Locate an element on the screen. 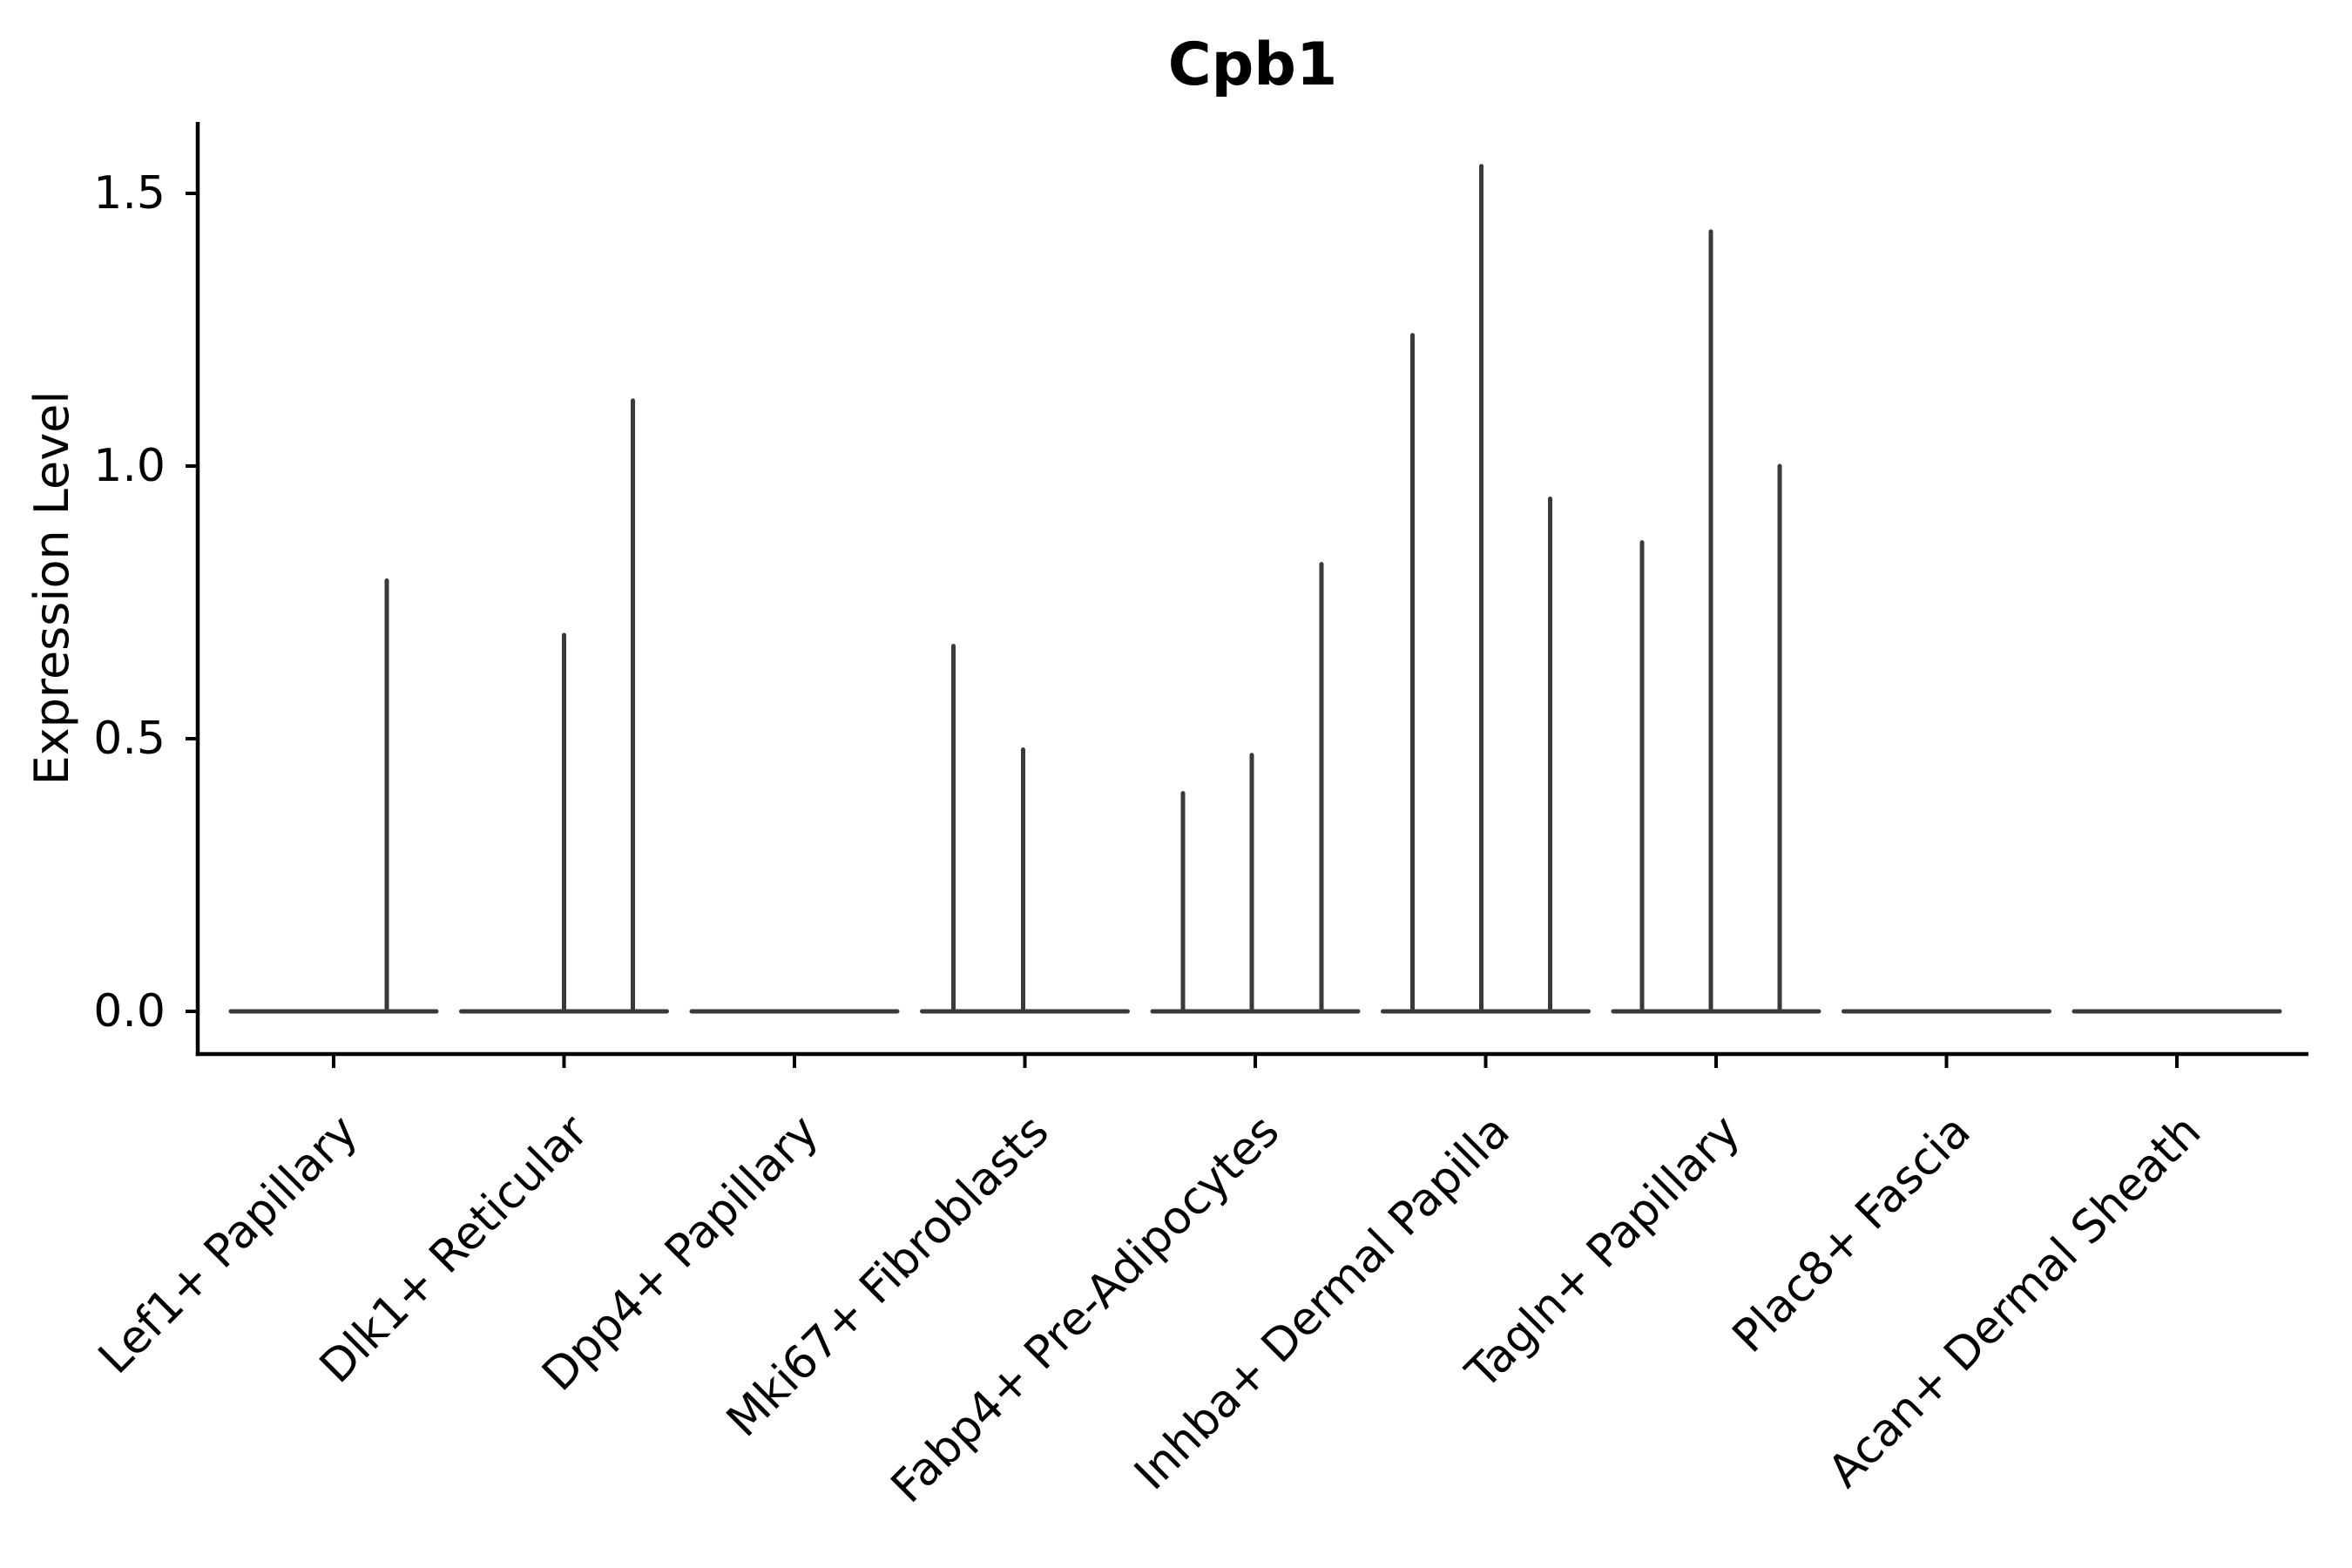 The width and height of the screenshot is (2352, 1568). x-tick-label: Inhba+ Dermal Papilla is located at coordinates (1322, 1302).